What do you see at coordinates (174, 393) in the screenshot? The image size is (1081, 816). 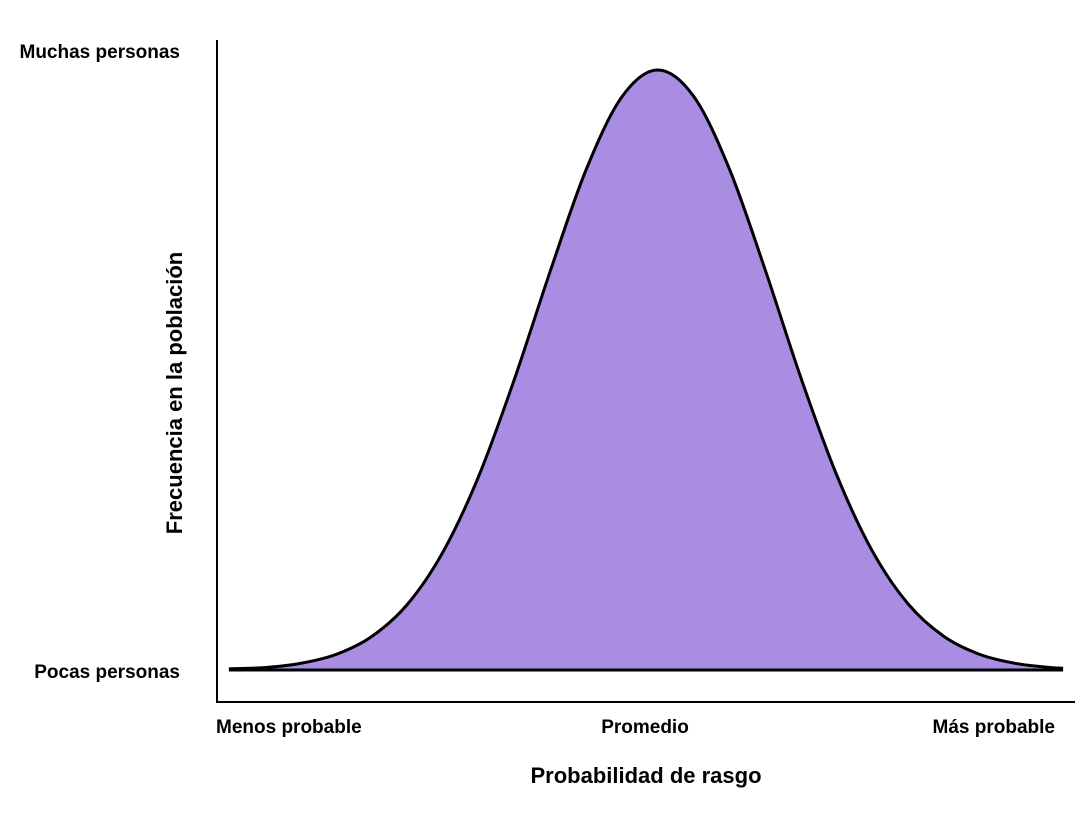 I see `y-axis-title: Frecuencia en la población` at bounding box center [174, 393].